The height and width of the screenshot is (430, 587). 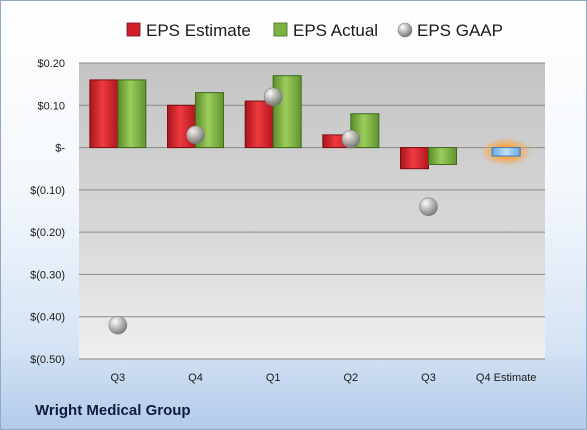 What do you see at coordinates (113, 410) in the screenshot?
I see `company-name: Wright Medical Group` at bounding box center [113, 410].